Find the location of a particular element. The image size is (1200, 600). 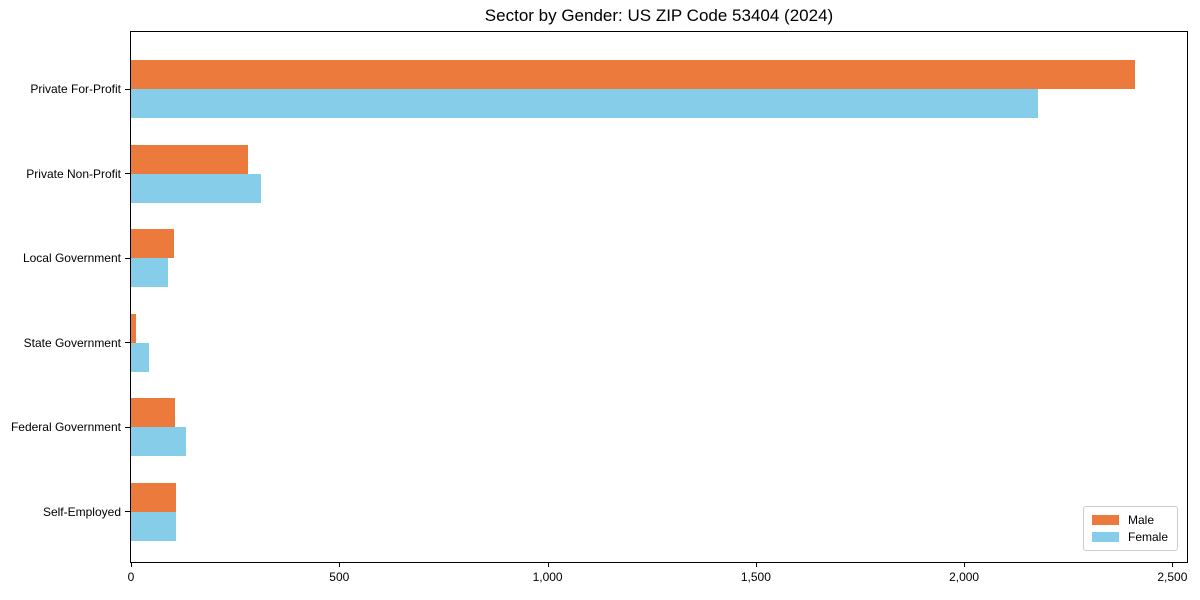

x-tick-label: 1,000 is located at coordinates (547, 577).